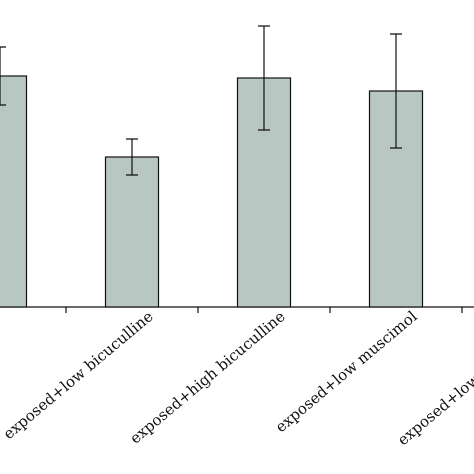 The image size is (474, 474). Describe the element at coordinates (434, 409) in the screenshot. I see `x-tick-label: exposed+low` at that location.